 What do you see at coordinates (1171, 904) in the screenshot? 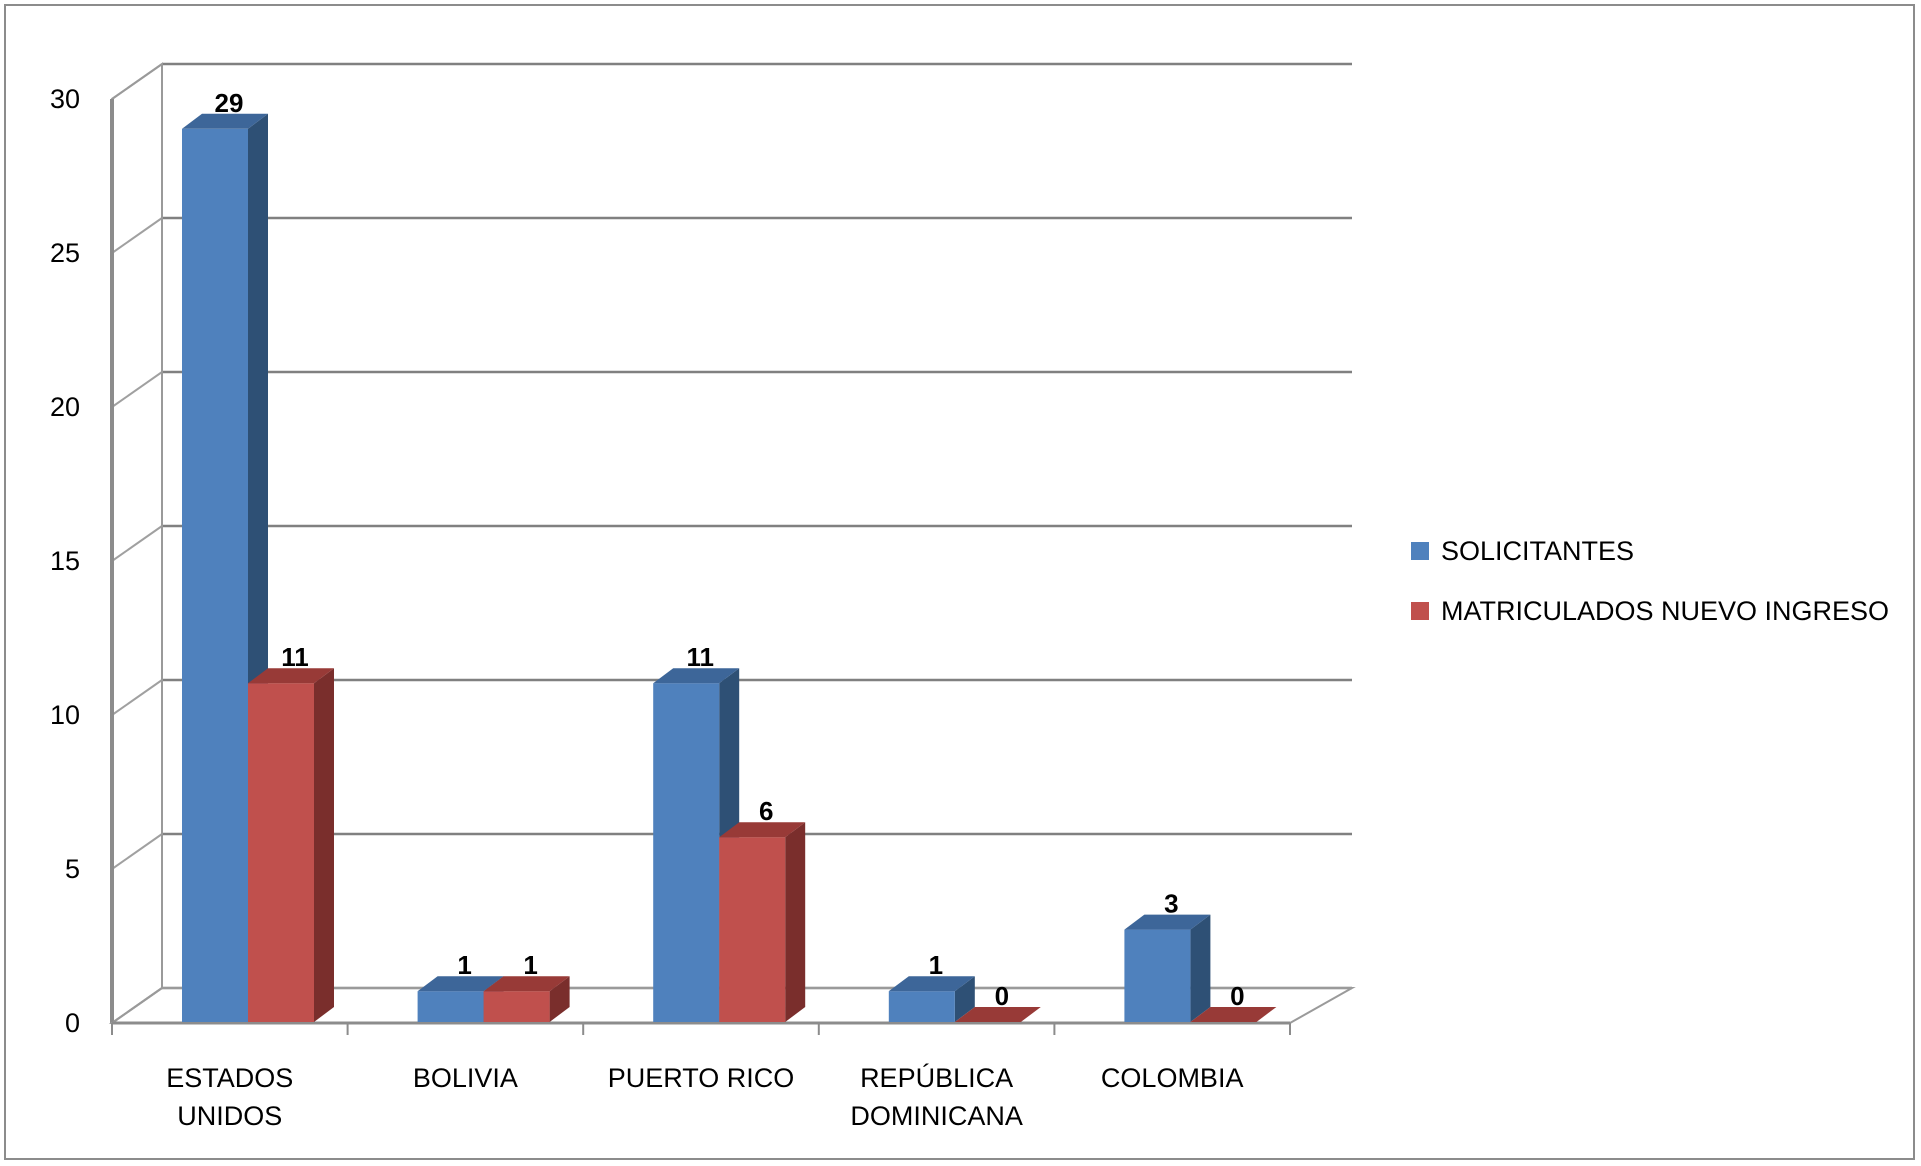
I see `data-label: 3` at bounding box center [1171, 904].